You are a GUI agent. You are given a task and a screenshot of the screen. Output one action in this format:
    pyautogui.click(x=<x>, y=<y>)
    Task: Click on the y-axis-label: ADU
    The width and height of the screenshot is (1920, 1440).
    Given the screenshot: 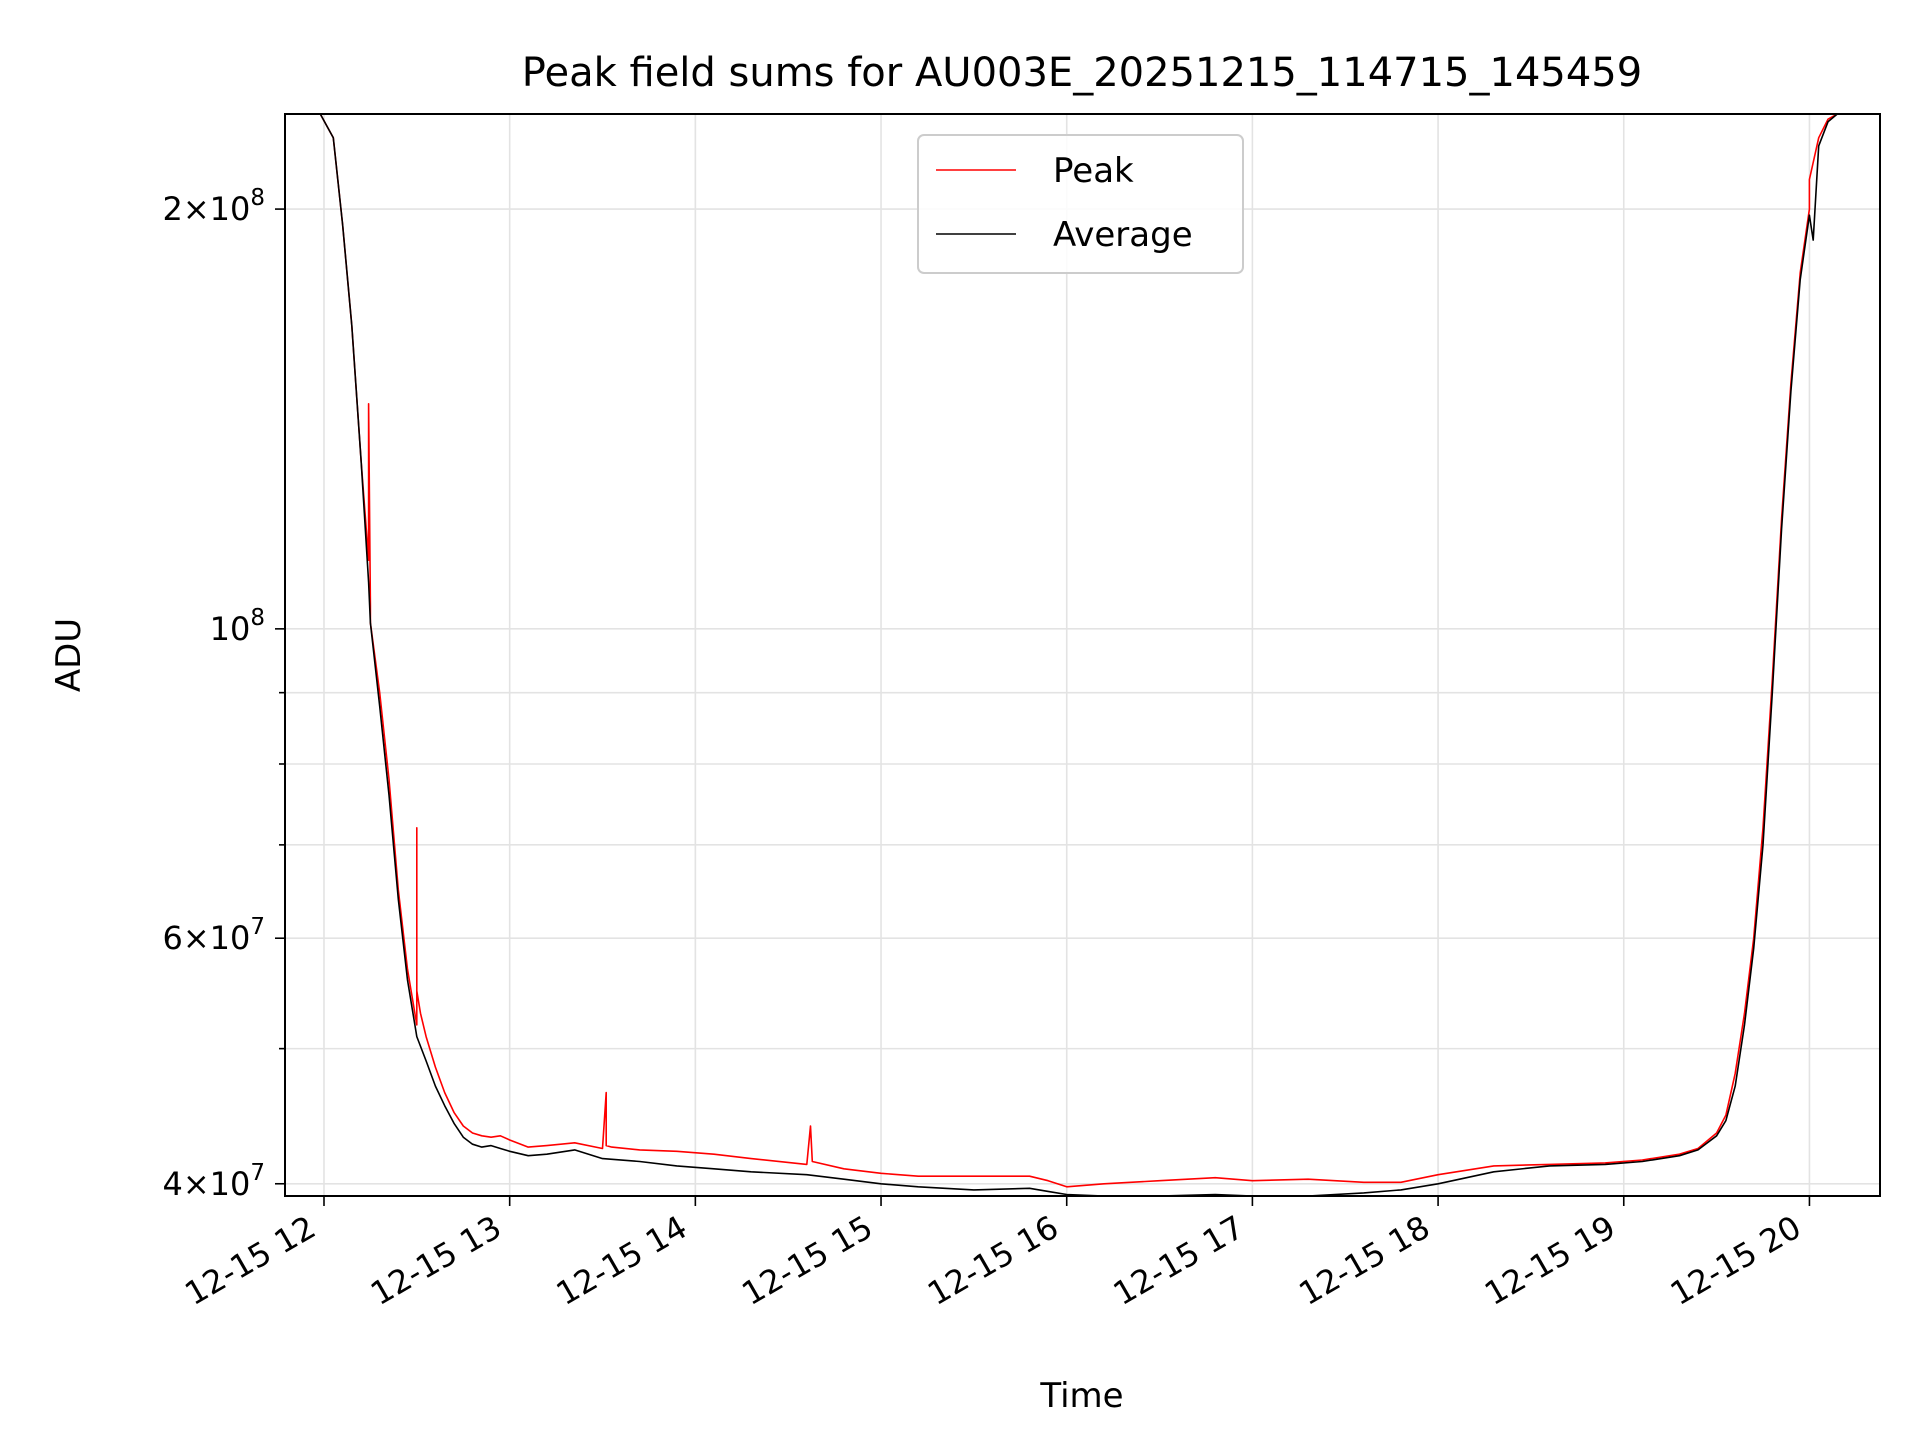 What is the action you would take?
    pyautogui.click(x=69, y=655)
    